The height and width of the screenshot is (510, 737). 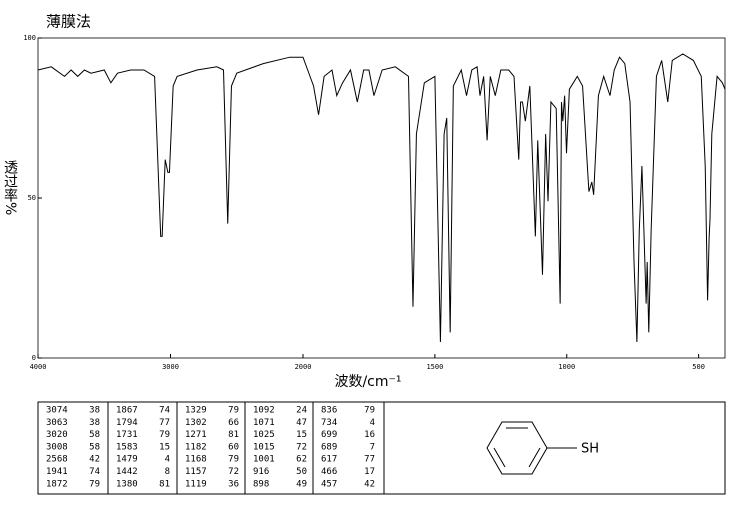 What do you see at coordinates (329, 411) in the screenshot?
I see `peak-wavenumber: 836` at bounding box center [329, 411].